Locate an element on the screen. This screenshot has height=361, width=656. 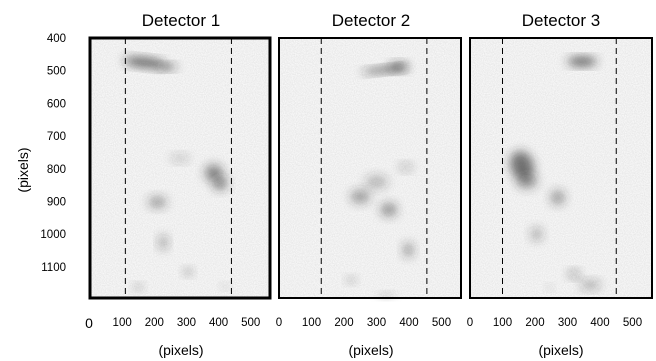
y-axis-ticks: 400 500 600 700 800 900 1000 1100 is located at coordinates (53, 153).